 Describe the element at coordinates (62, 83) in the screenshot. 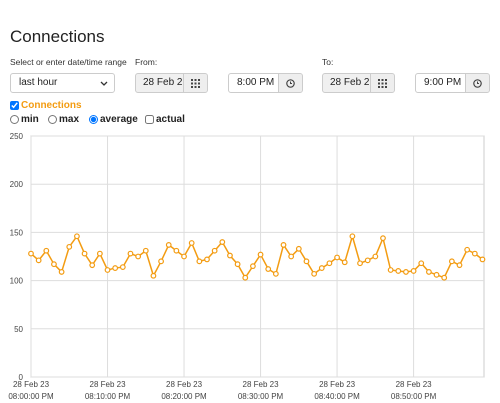

I see `range-select: last hour` at that location.